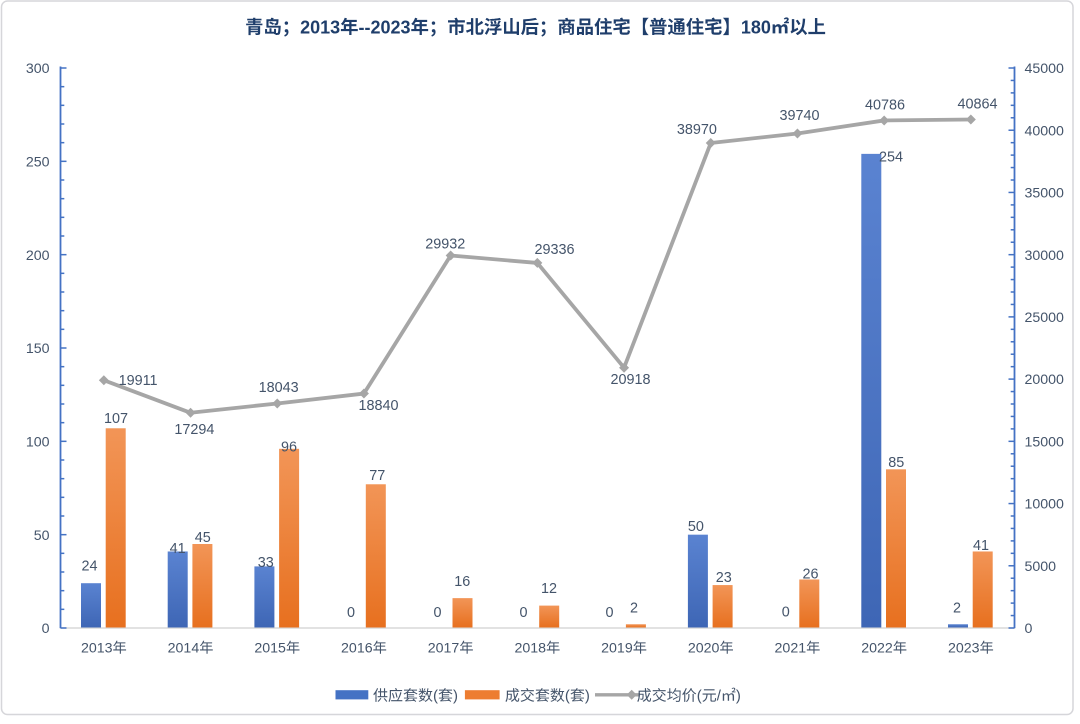 The height and width of the screenshot is (724, 1080). I want to click on svg-text: 20000, so click(1045, 380).